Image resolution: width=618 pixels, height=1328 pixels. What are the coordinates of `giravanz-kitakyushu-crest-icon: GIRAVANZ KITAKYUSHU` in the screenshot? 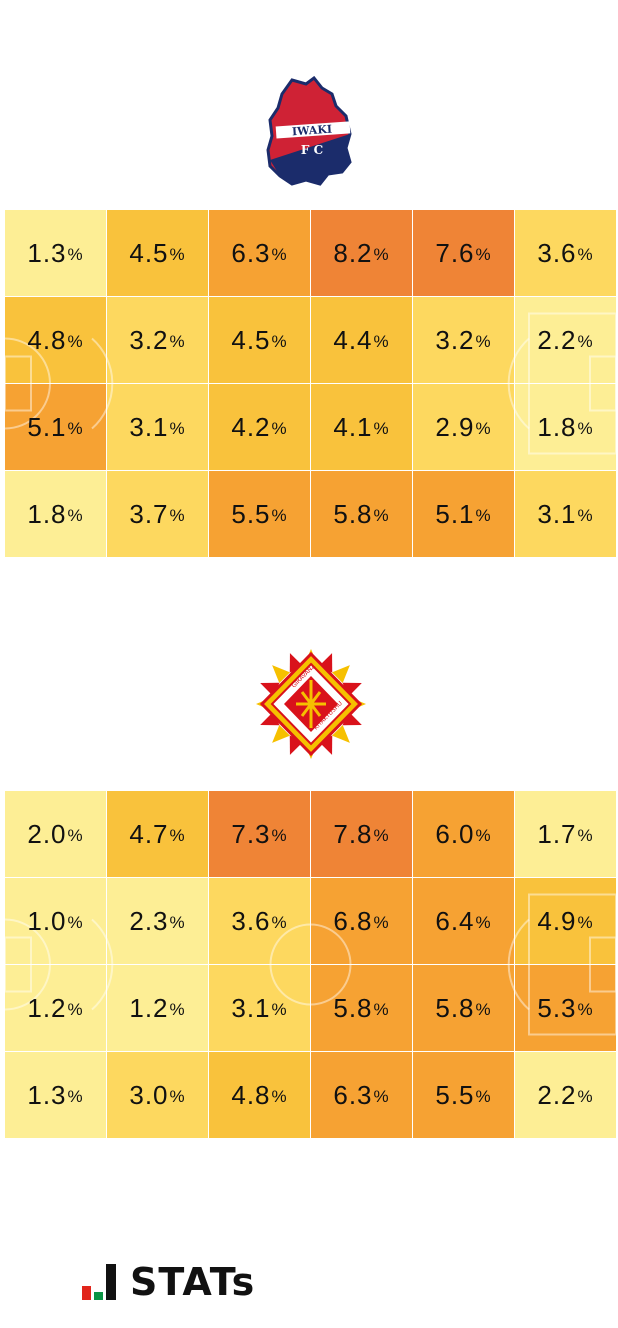 It's located at (311, 704).